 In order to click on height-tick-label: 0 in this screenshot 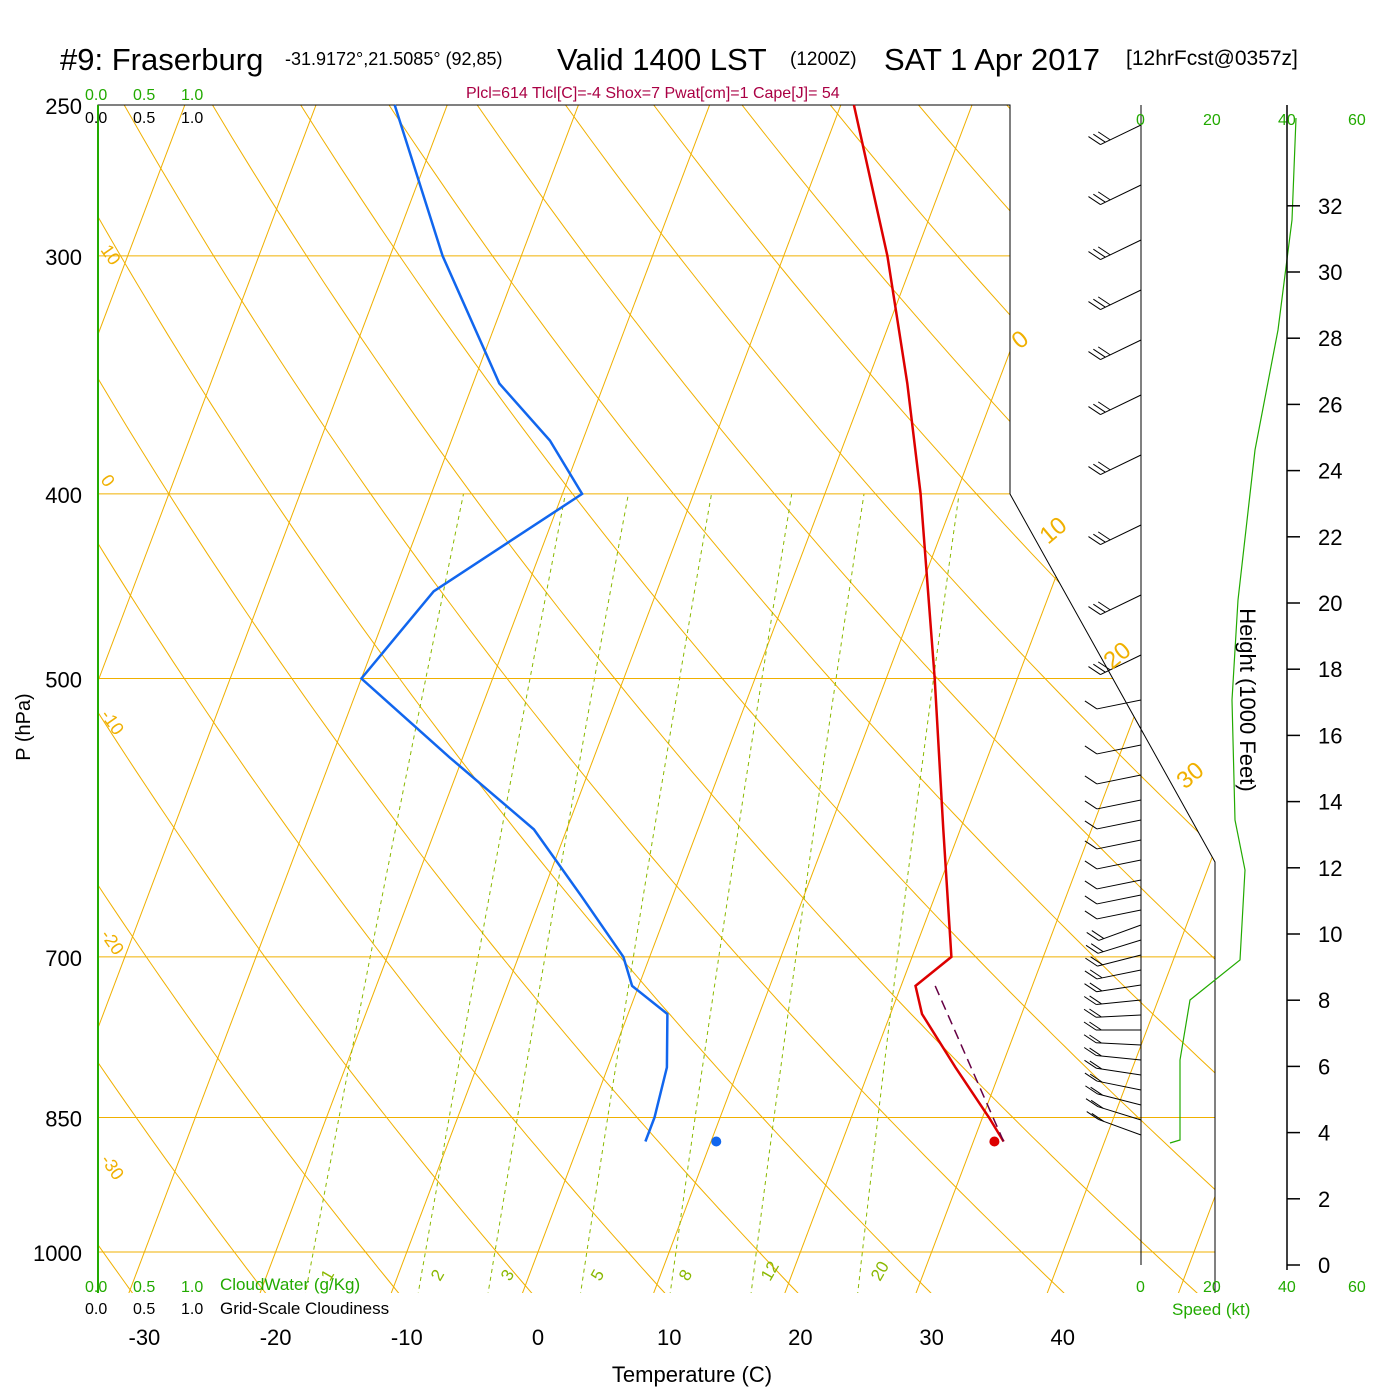, I will do `click(1324, 1265)`.